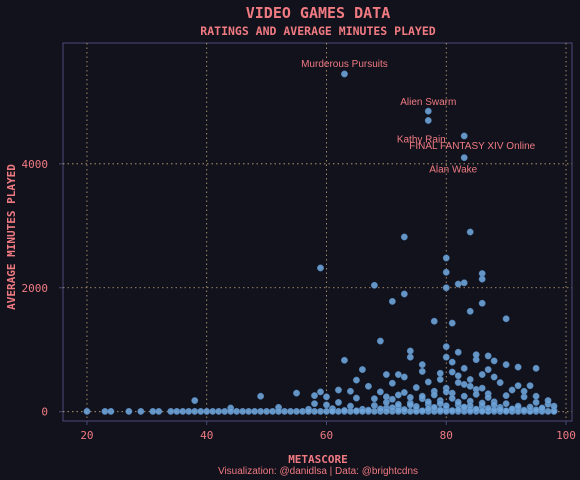  What do you see at coordinates (421, 140) in the screenshot?
I see `point-annotation: Kathy Rain` at bounding box center [421, 140].